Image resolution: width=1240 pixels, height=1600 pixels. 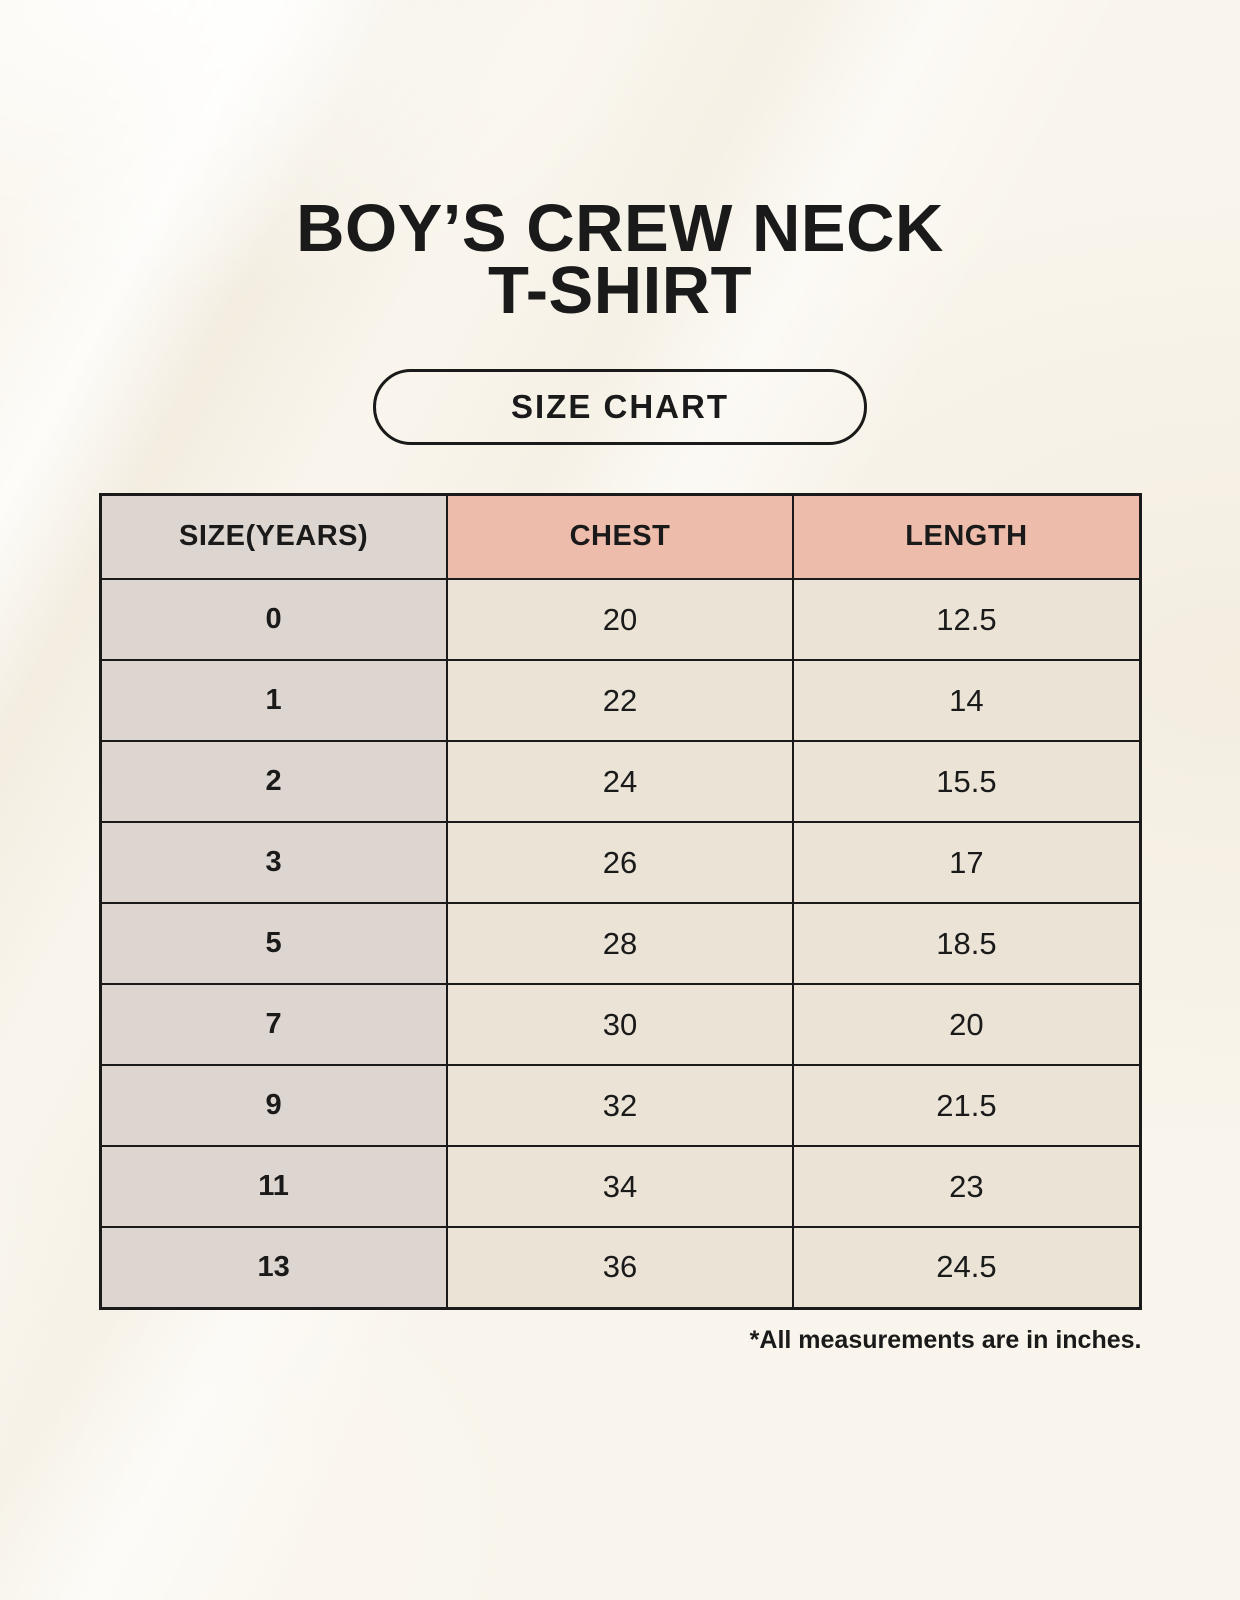 I want to click on chest-cell: 26, so click(x=620, y=863).